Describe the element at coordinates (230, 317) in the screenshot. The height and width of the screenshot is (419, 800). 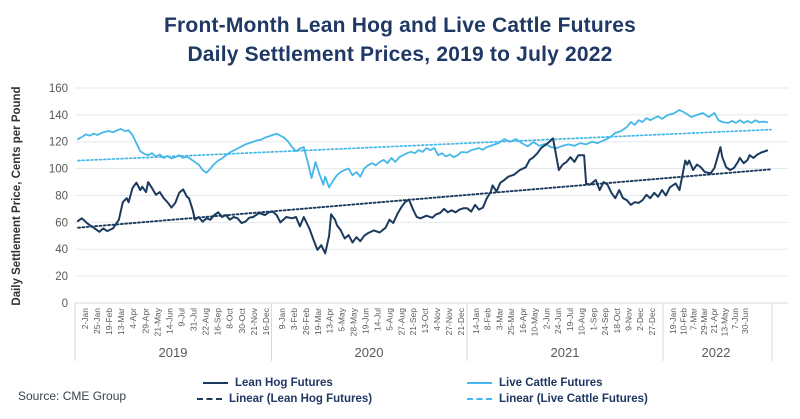
I see `x-tick-label: 8-Oct` at that location.